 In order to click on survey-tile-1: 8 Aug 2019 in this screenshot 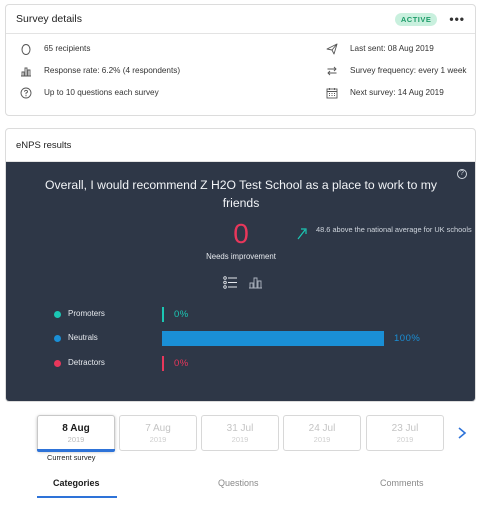, I will do `click(76, 433)`.